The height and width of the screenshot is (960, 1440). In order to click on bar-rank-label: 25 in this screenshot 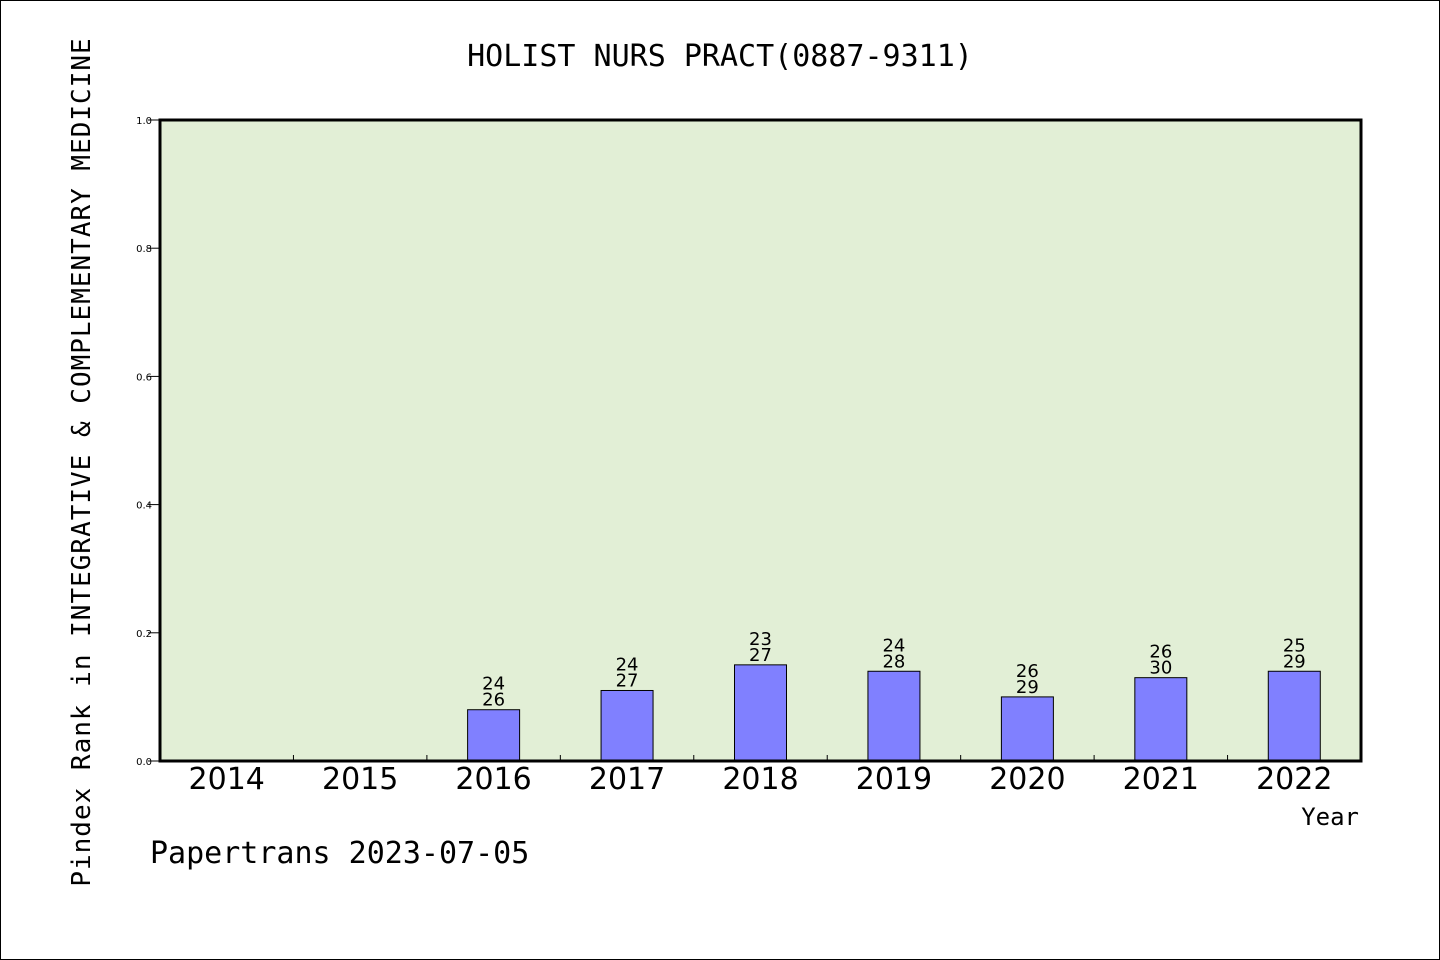, I will do `click(1294, 645)`.